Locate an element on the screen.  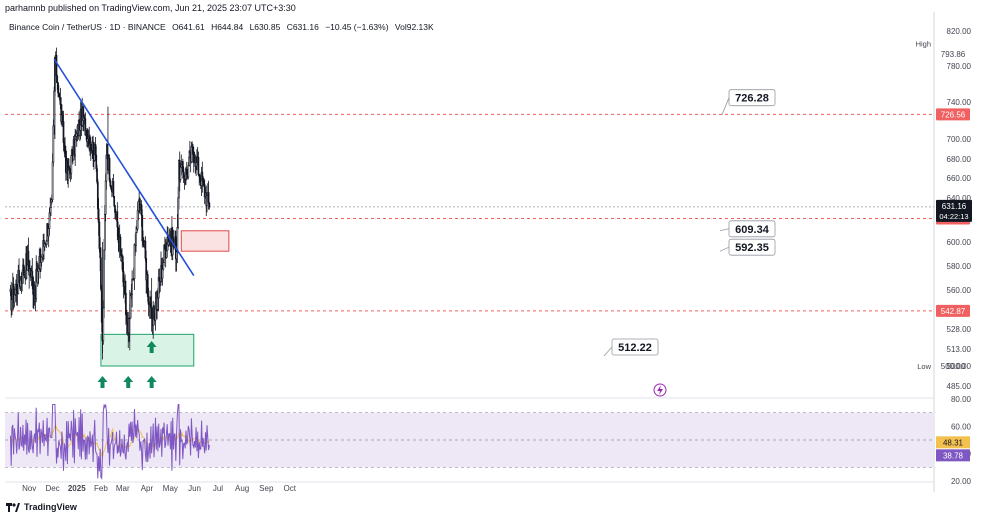
rsi-ma-value: 48.31 is located at coordinates (953, 442).